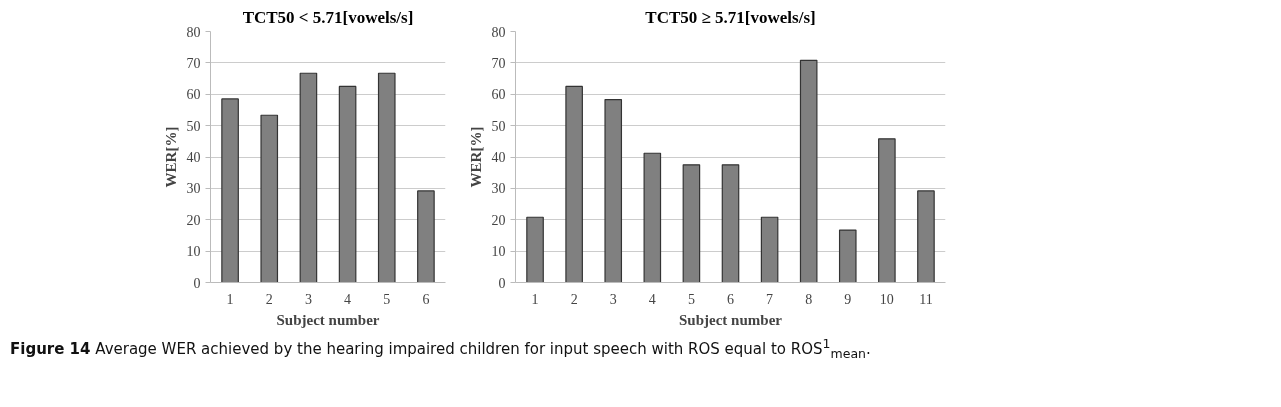  What do you see at coordinates (770, 299) in the screenshot?
I see `x-tick-label: 7` at bounding box center [770, 299].